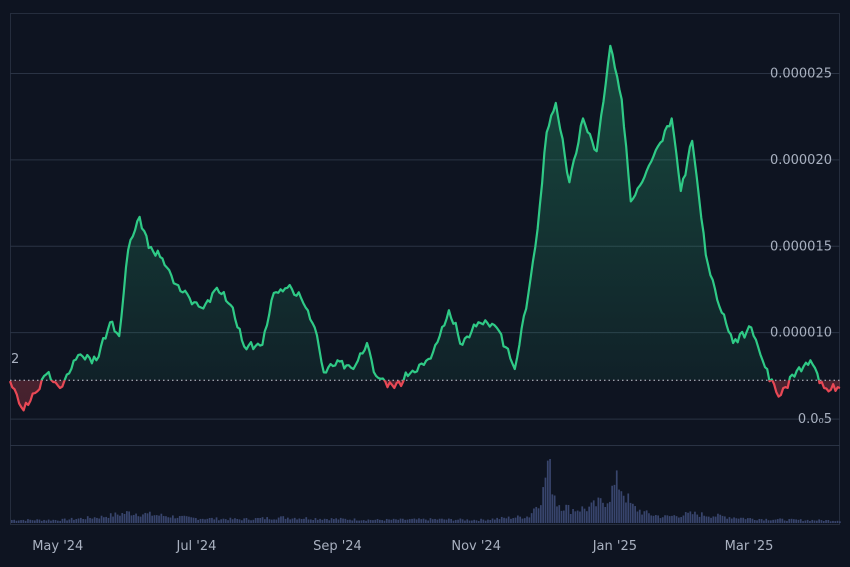 The image size is (850, 567). Describe the element at coordinates (801, 333) in the screenshot. I see `y-tick-label: 0.000010` at that location.